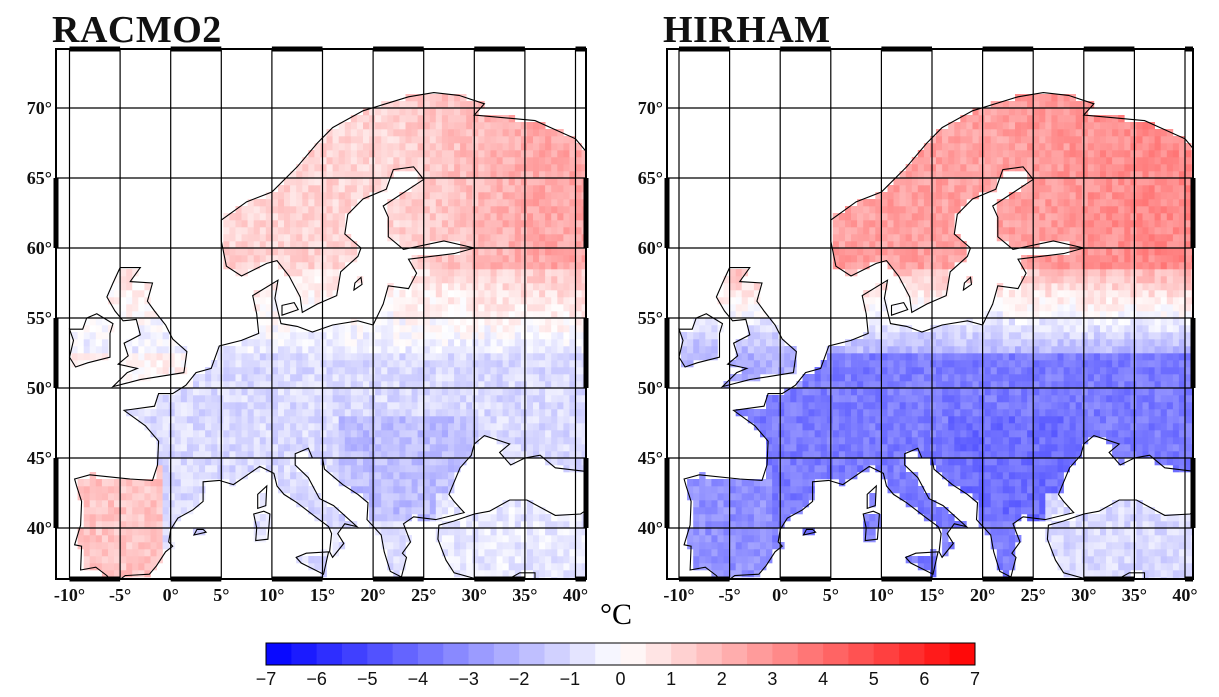 The width and height of the screenshot is (1219, 697). What do you see at coordinates (722, 679) in the screenshot?
I see `colorbar-tick-label: 2` at bounding box center [722, 679].